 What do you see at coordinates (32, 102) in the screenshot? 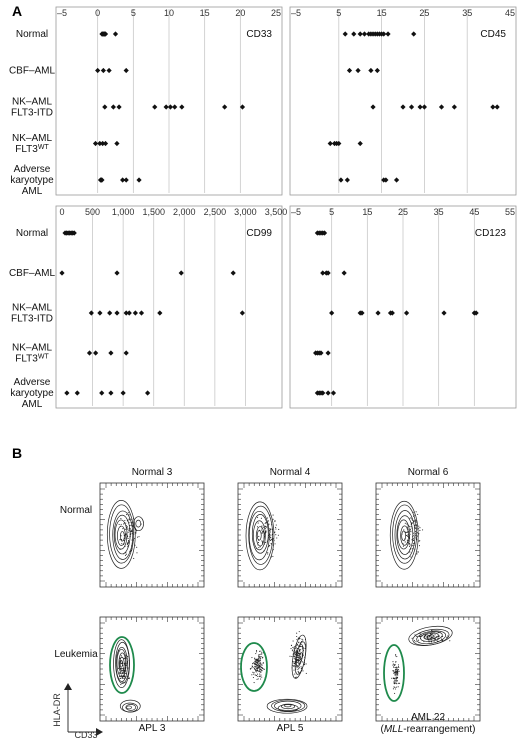
I see `row-label: NK–AML` at bounding box center [32, 102].